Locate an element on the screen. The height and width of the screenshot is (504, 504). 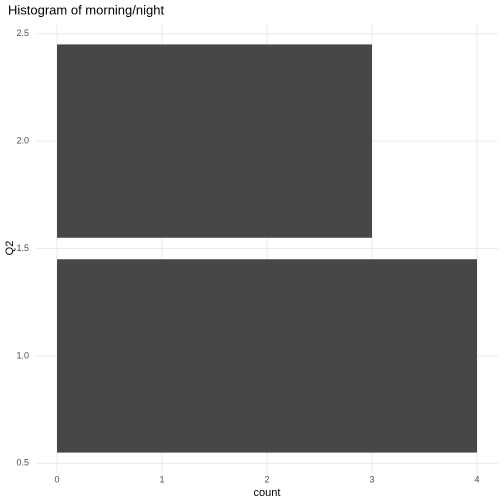
x-tick-label: 1 is located at coordinates (161, 479).